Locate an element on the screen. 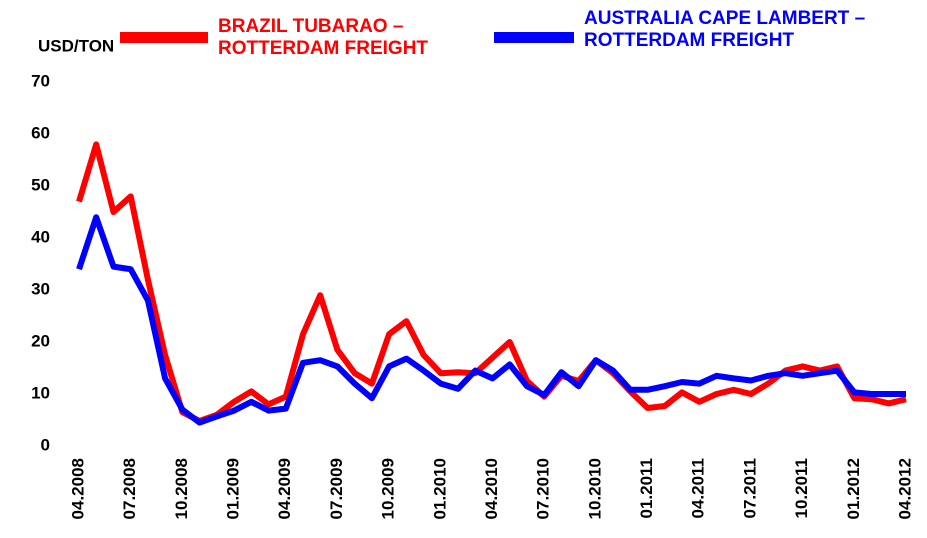  x-tick-label: 01.2010 is located at coordinates (439, 488).